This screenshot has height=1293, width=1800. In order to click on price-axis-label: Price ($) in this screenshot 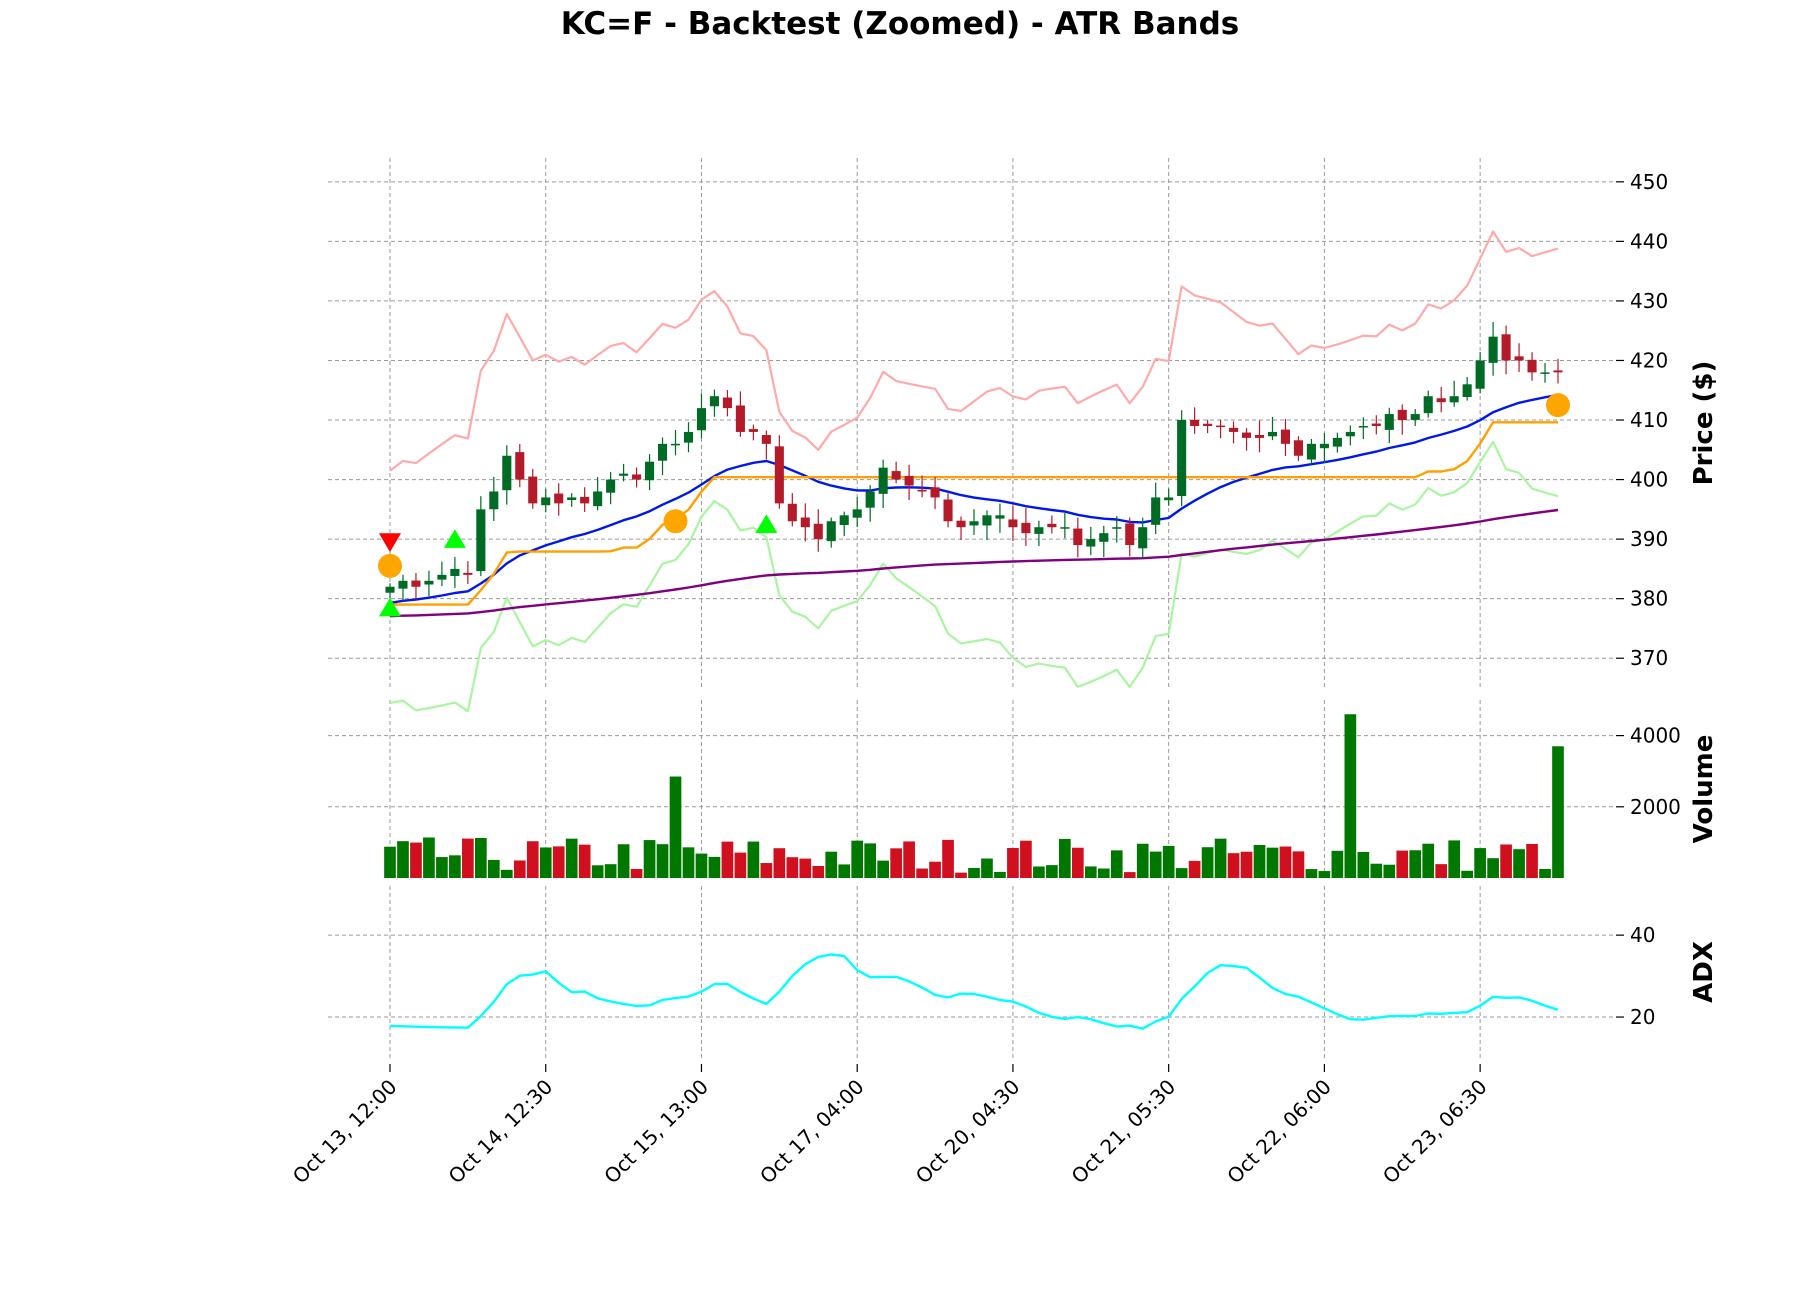, I will do `click(1704, 423)`.